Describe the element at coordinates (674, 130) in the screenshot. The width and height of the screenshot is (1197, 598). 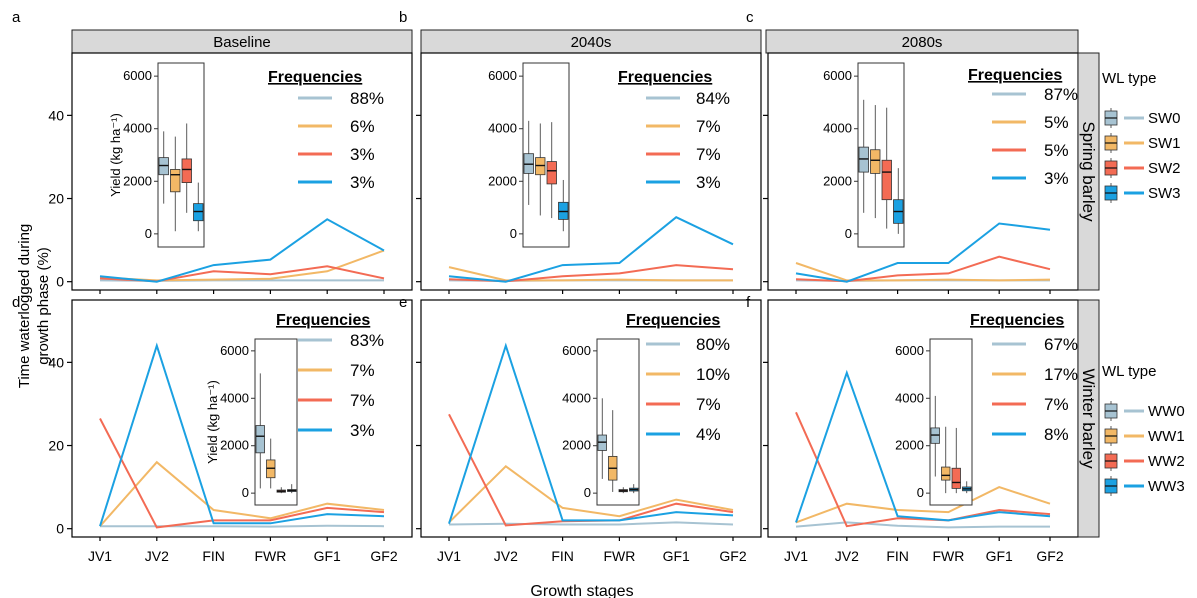
I see `frequencies-legend: Frequencies 84% 7% 7% 3%` at that location.